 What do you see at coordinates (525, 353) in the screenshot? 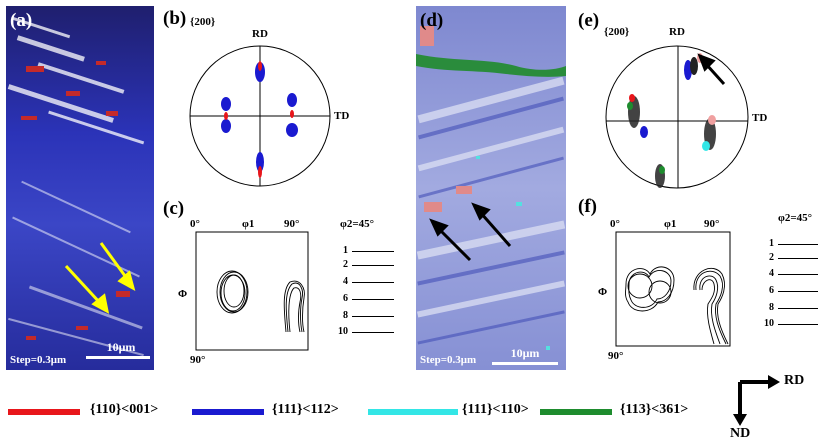
I see `scale-label-d: 10μm` at bounding box center [525, 353].